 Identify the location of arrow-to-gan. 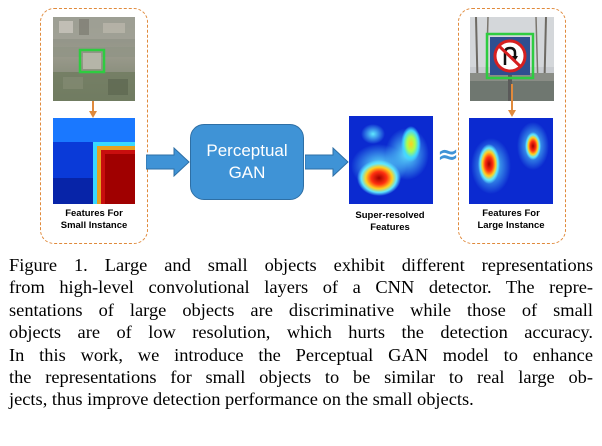
(168, 162).